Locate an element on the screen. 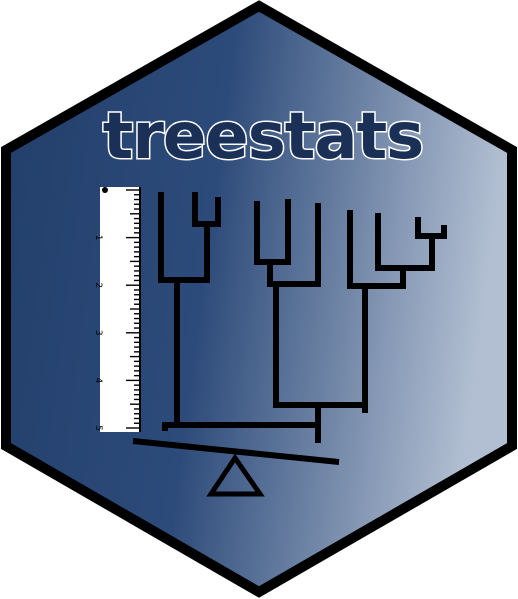 The height and width of the screenshot is (599, 518). ruler-label: 1 is located at coordinates (98, 238).